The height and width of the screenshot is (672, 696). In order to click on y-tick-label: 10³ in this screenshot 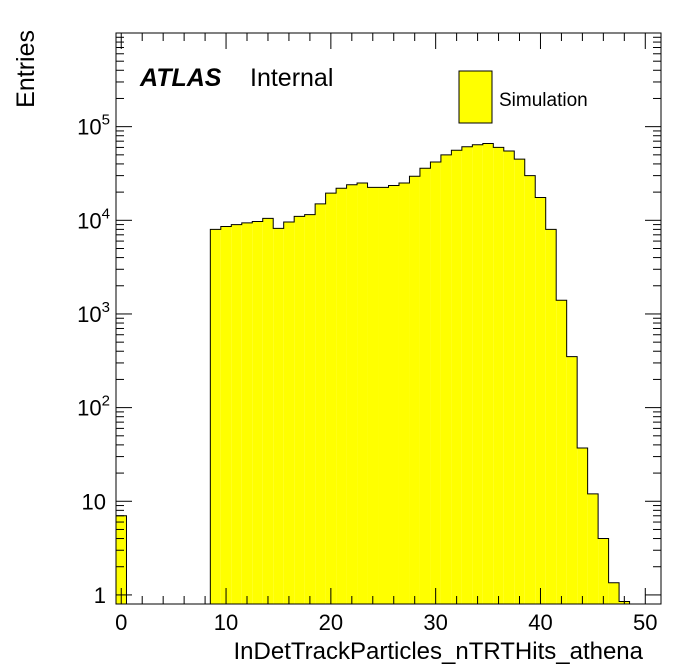, I will do `click(93, 313)`.